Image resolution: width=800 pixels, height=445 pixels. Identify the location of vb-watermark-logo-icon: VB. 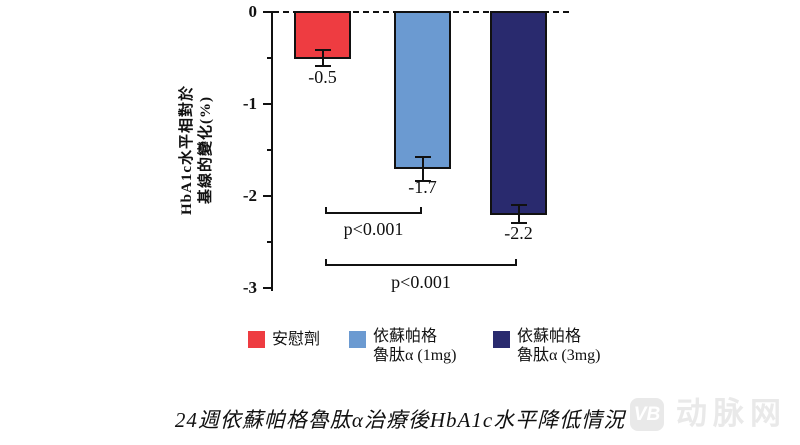
(647, 414).